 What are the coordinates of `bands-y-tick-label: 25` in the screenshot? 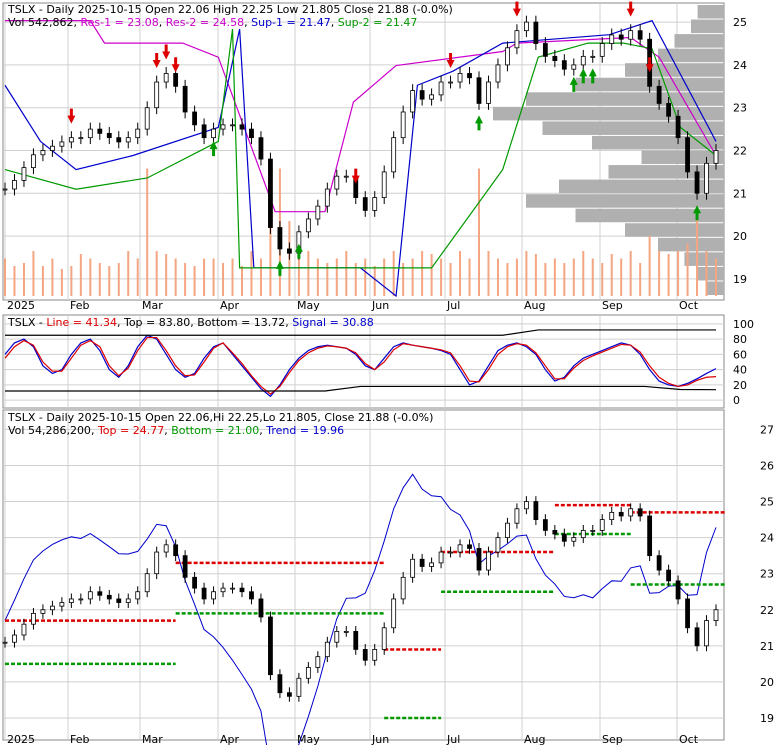 It's located at (767, 502).